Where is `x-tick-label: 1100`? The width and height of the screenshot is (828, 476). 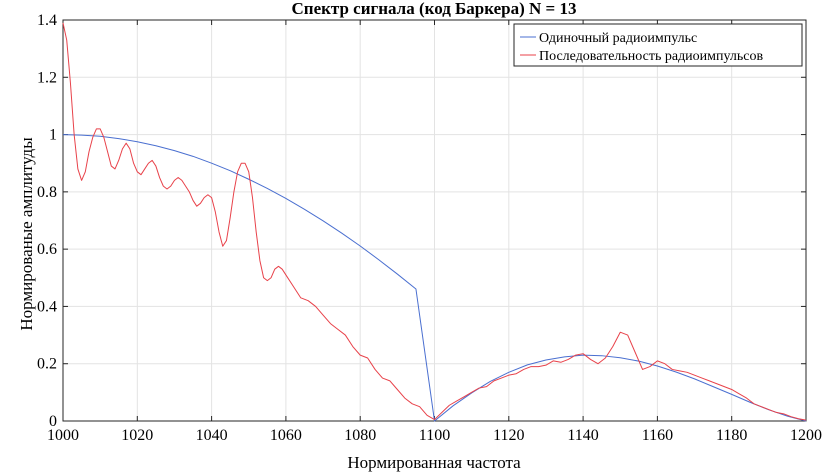 x-tick-label: 1100 is located at coordinates (434, 435).